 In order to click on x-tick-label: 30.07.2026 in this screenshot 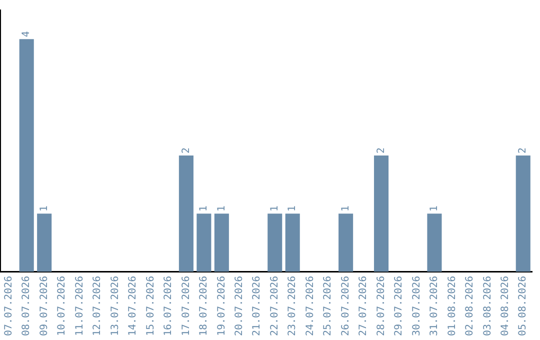, I will do `click(416, 306)`.